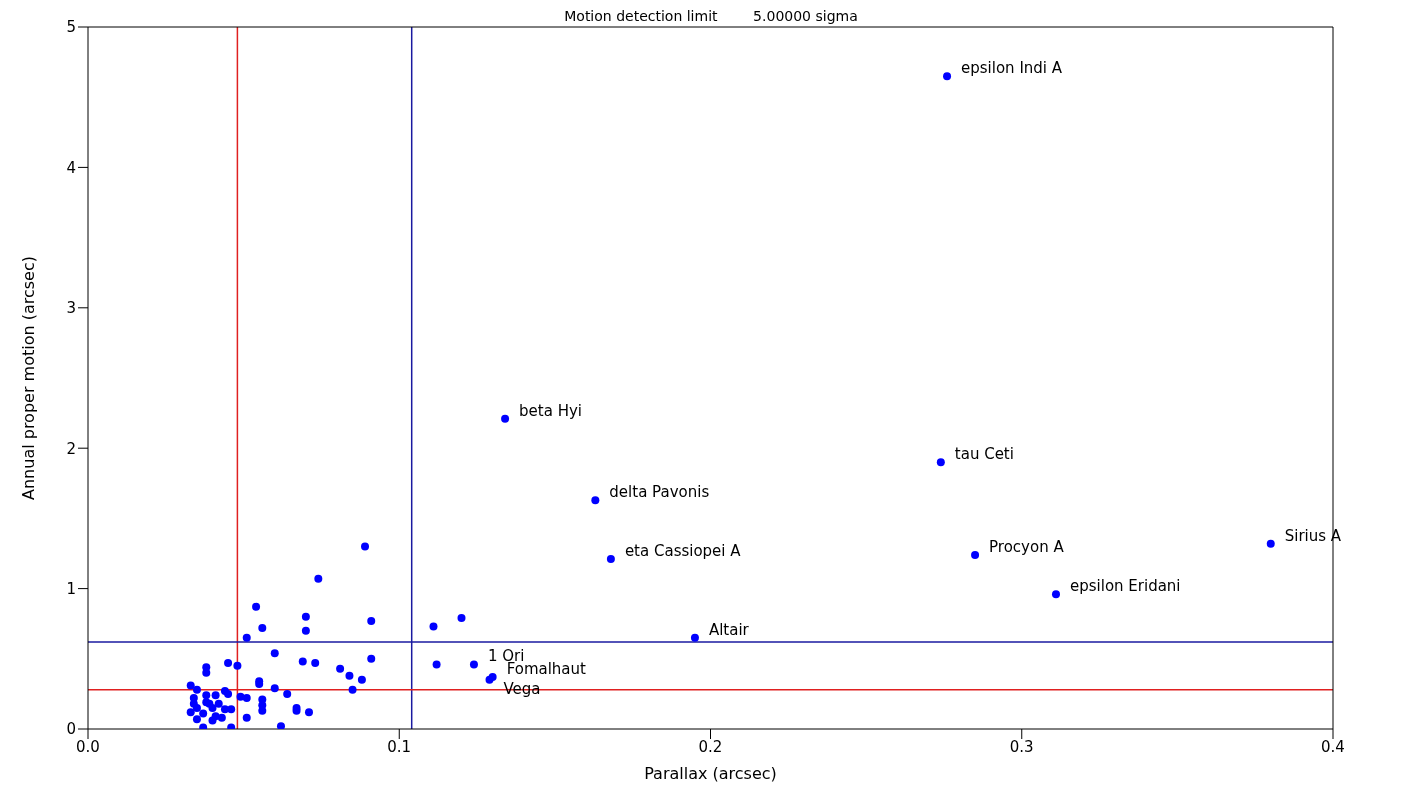 The height and width of the screenshot is (807, 1422). I want to click on annotation: Sirius A, so click(1313, 535).